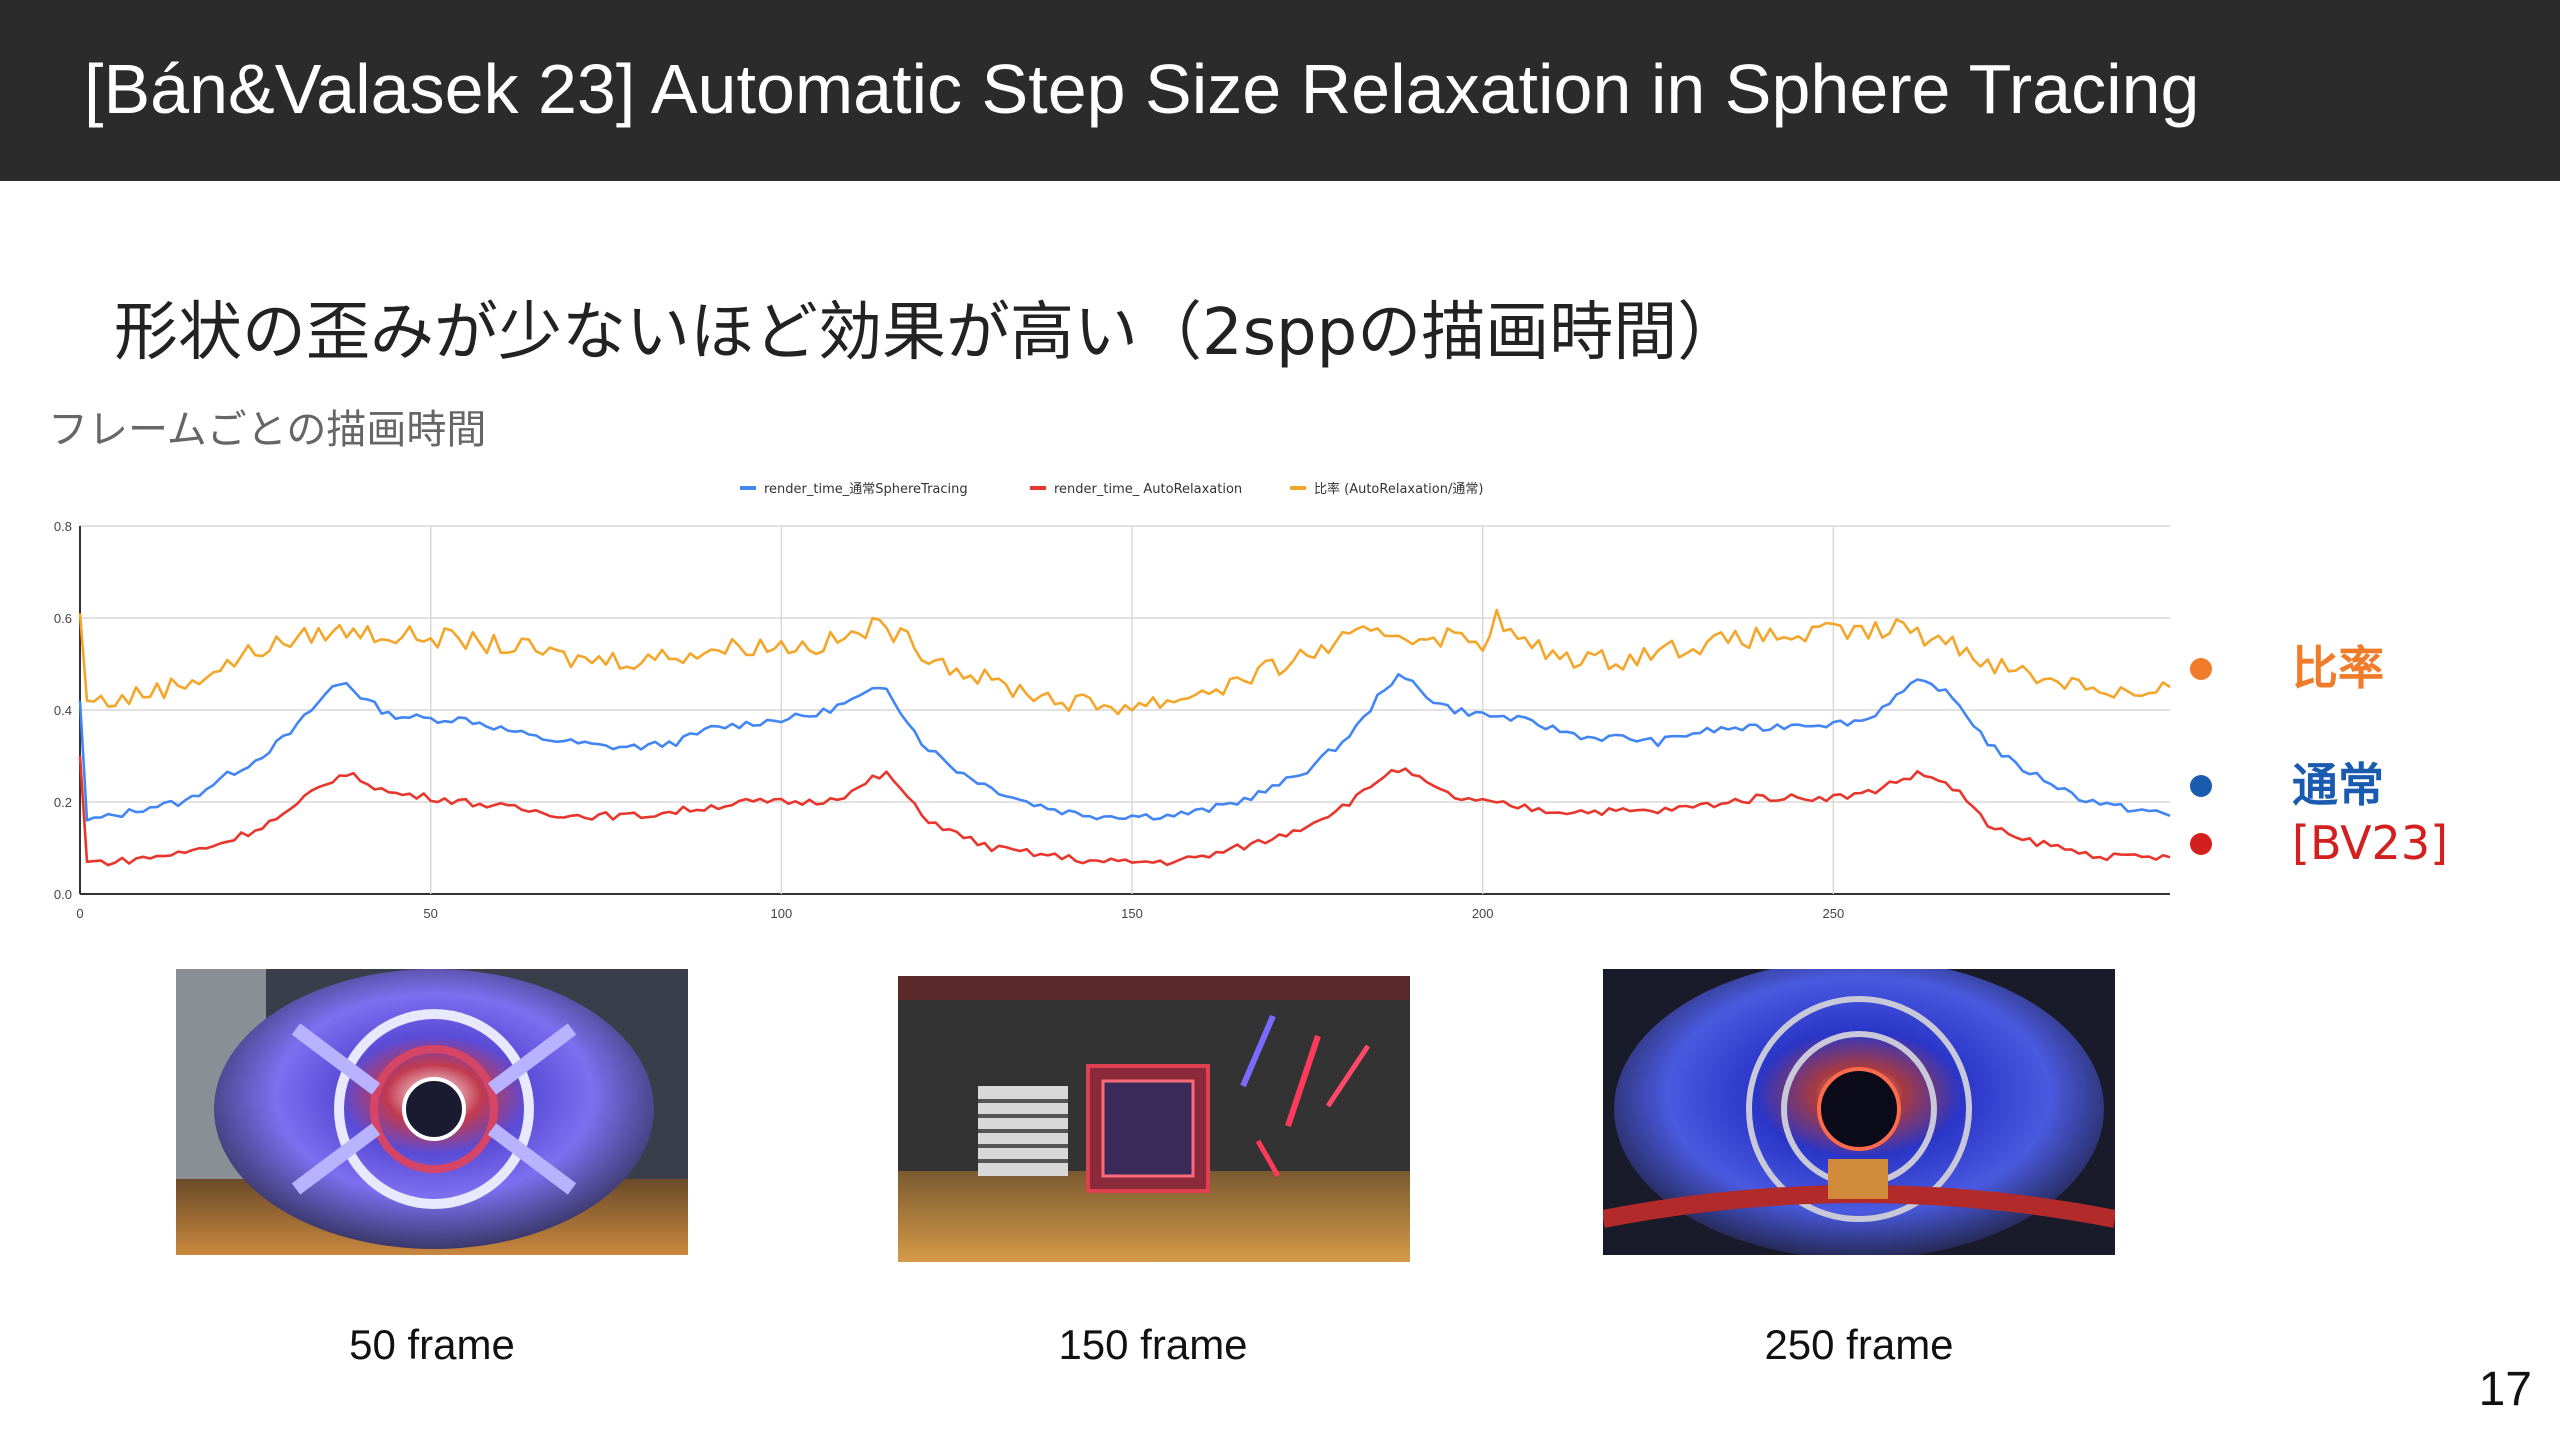  What do you see at coordinates (1483, 913) in the screenshot?
I see `x-tick-label: 200` at bounding box center [1483, 913].